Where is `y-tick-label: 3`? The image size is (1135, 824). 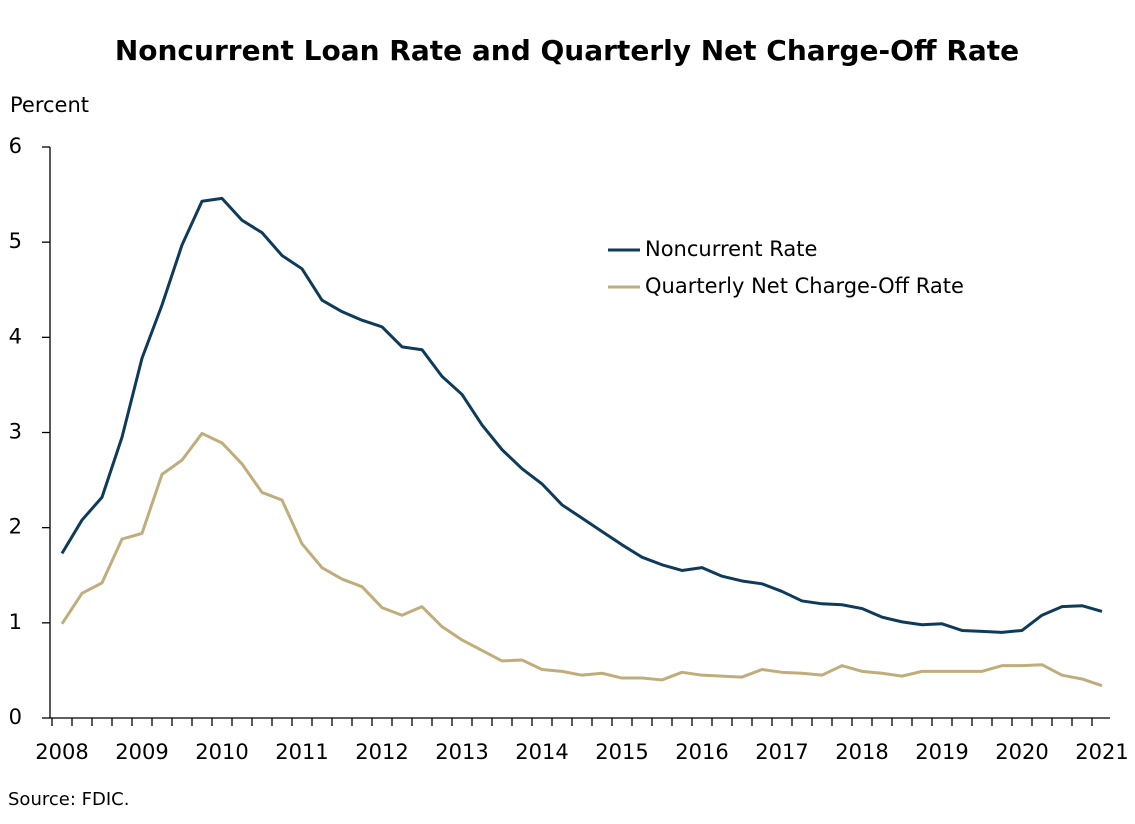 y-tick-label: 3 is located at coordinates (15, 432).